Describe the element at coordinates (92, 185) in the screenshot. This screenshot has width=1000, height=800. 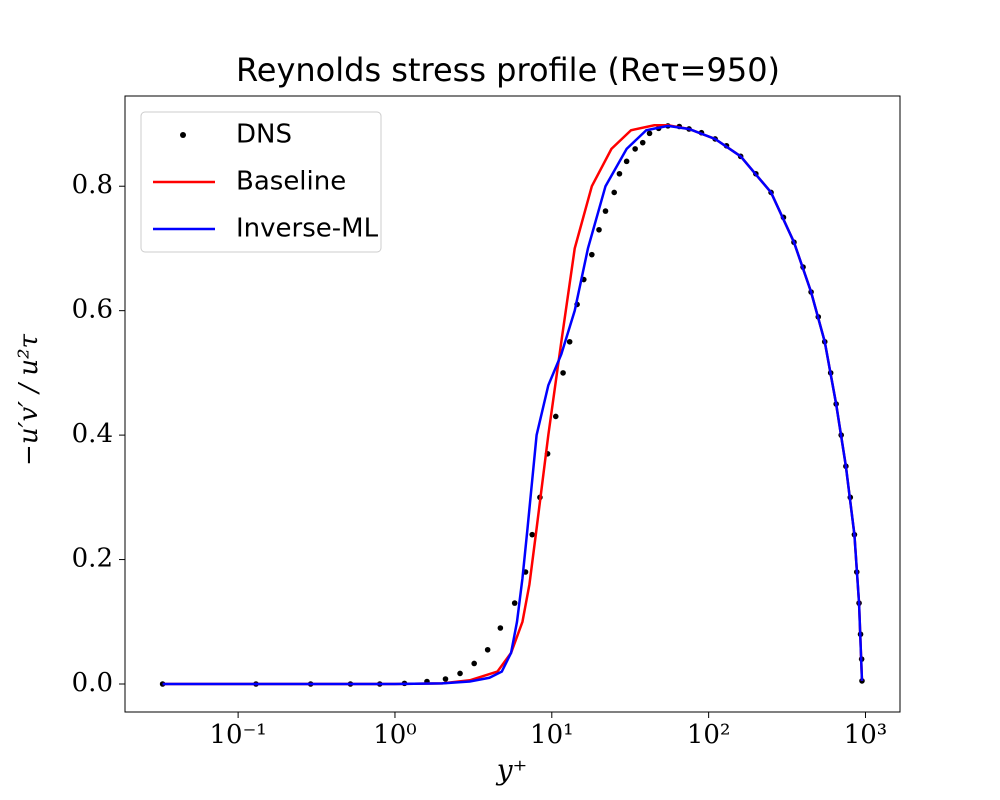
I see `y-tick-label: 0.8` at that location.